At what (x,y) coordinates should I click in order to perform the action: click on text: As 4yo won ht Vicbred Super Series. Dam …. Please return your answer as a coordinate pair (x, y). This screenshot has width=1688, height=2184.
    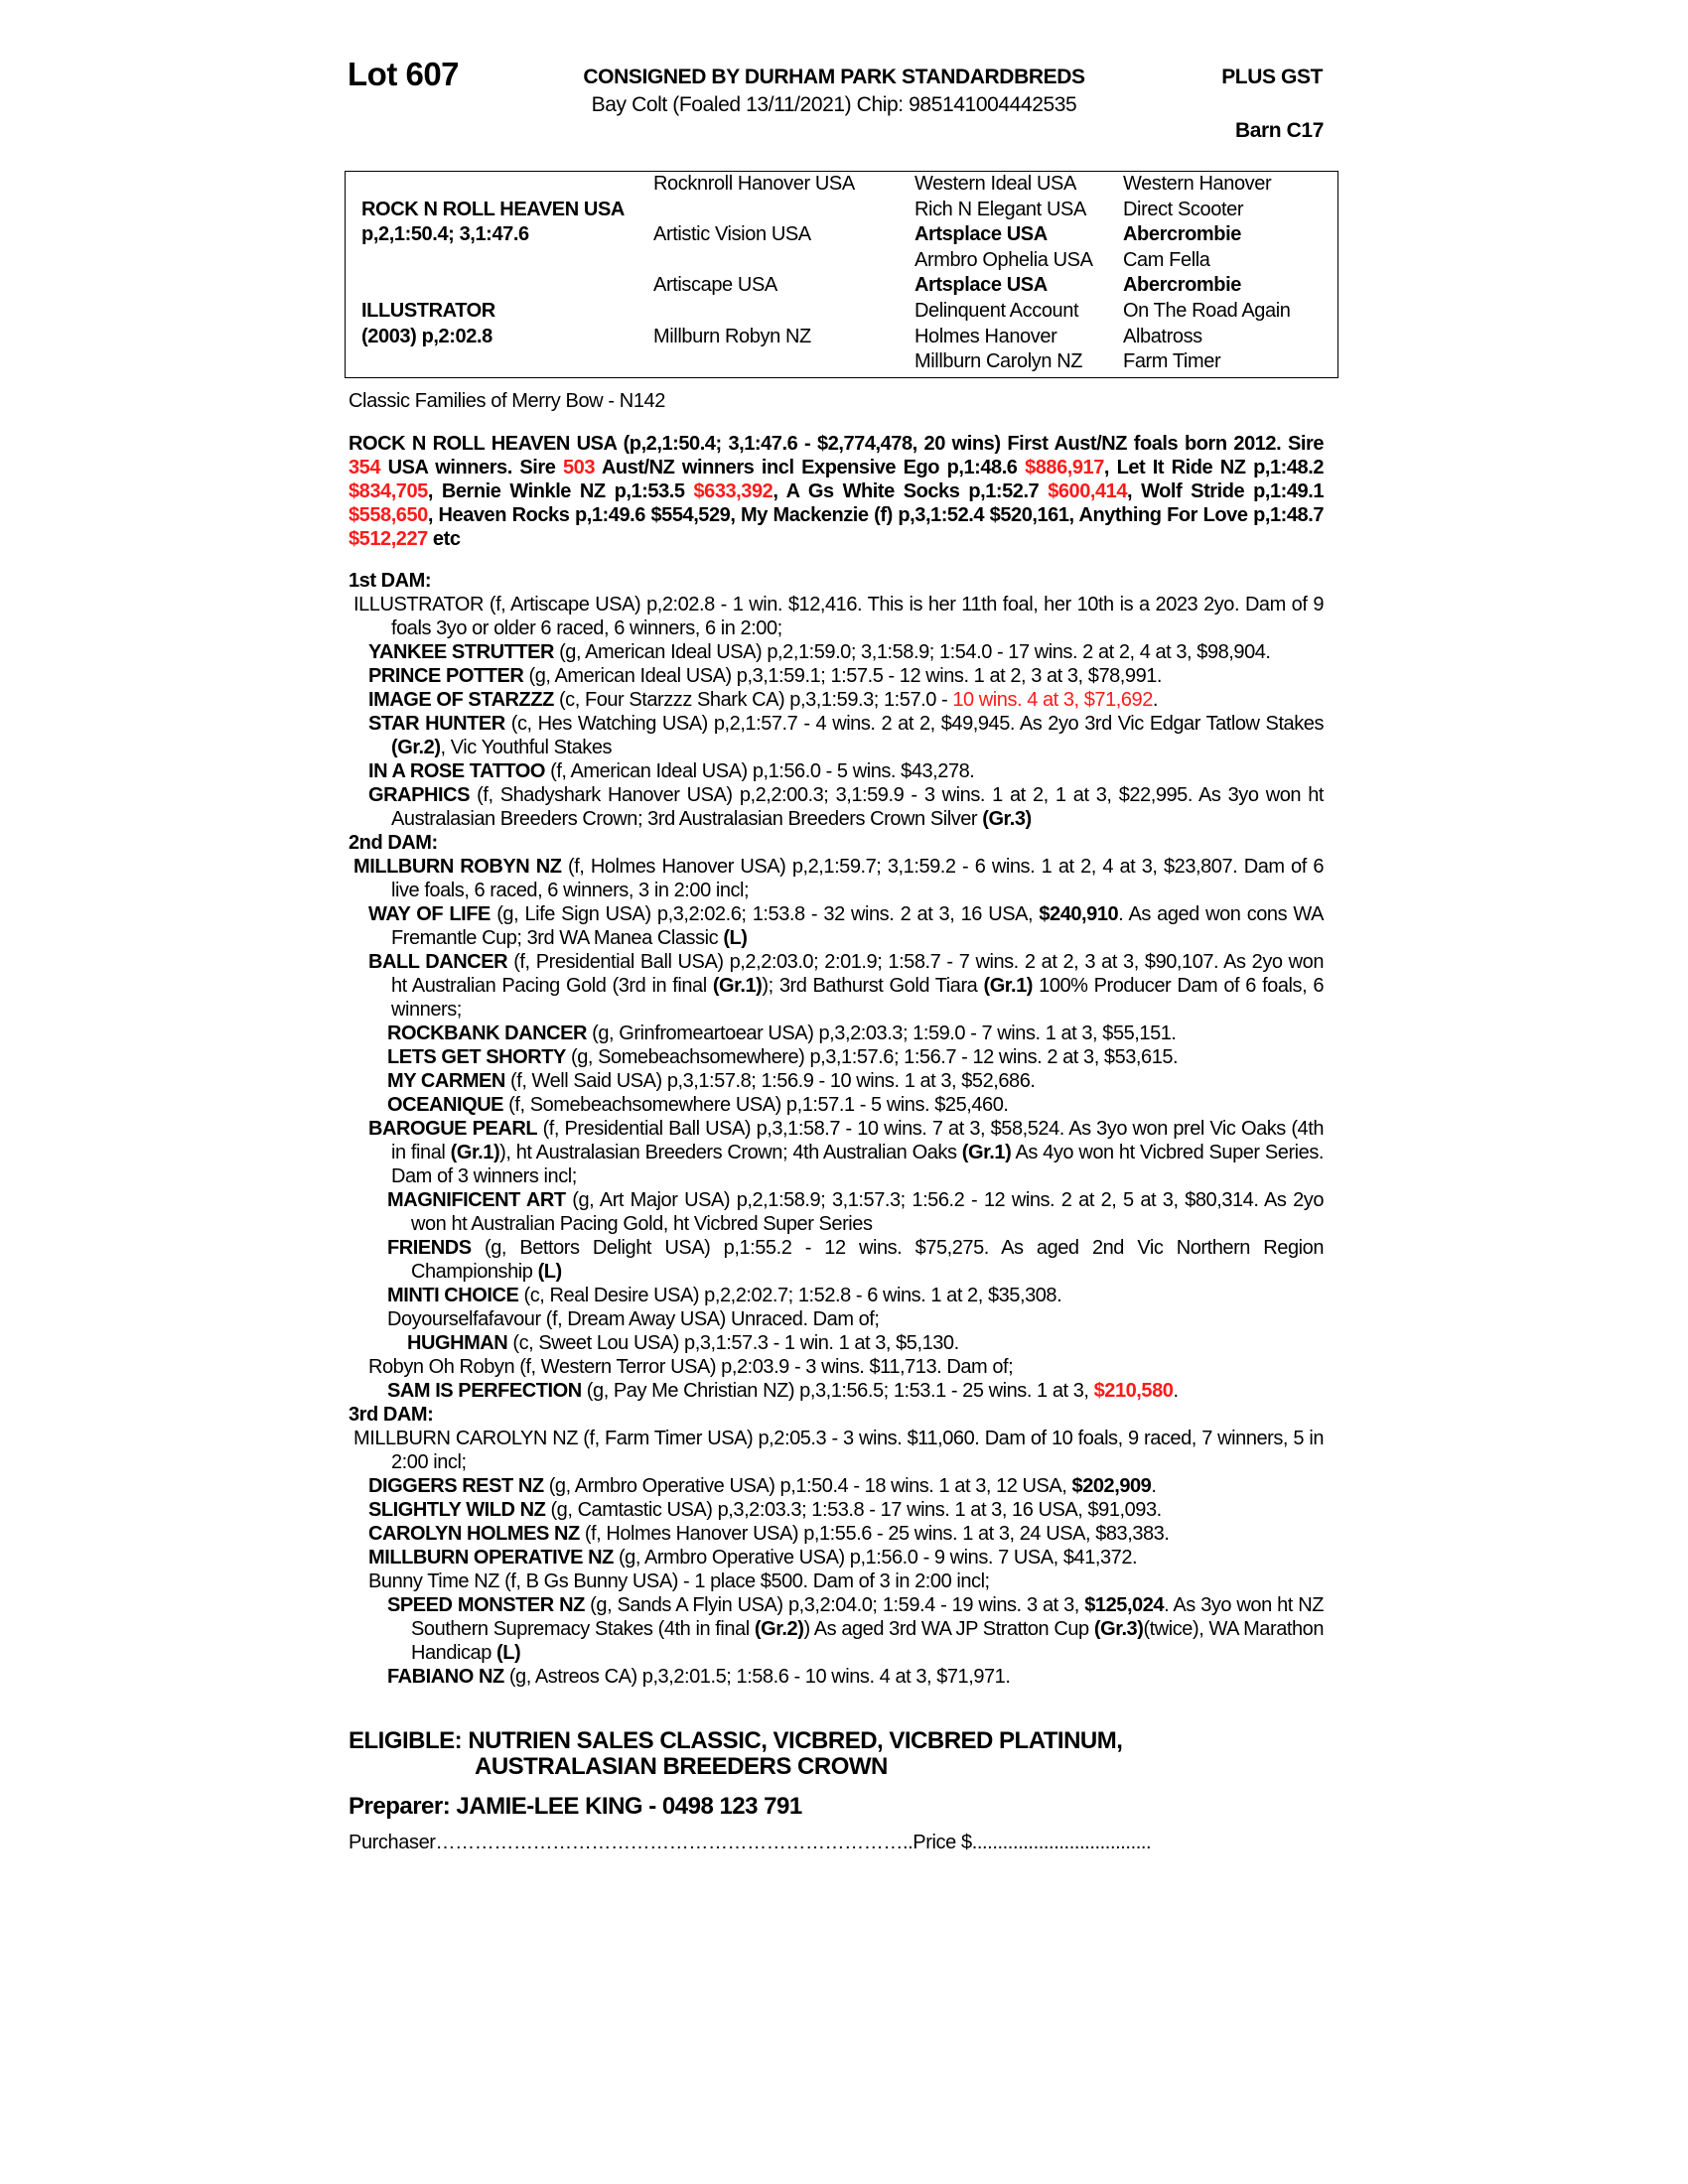
    Looking at the image, I should click on (857, 1164).